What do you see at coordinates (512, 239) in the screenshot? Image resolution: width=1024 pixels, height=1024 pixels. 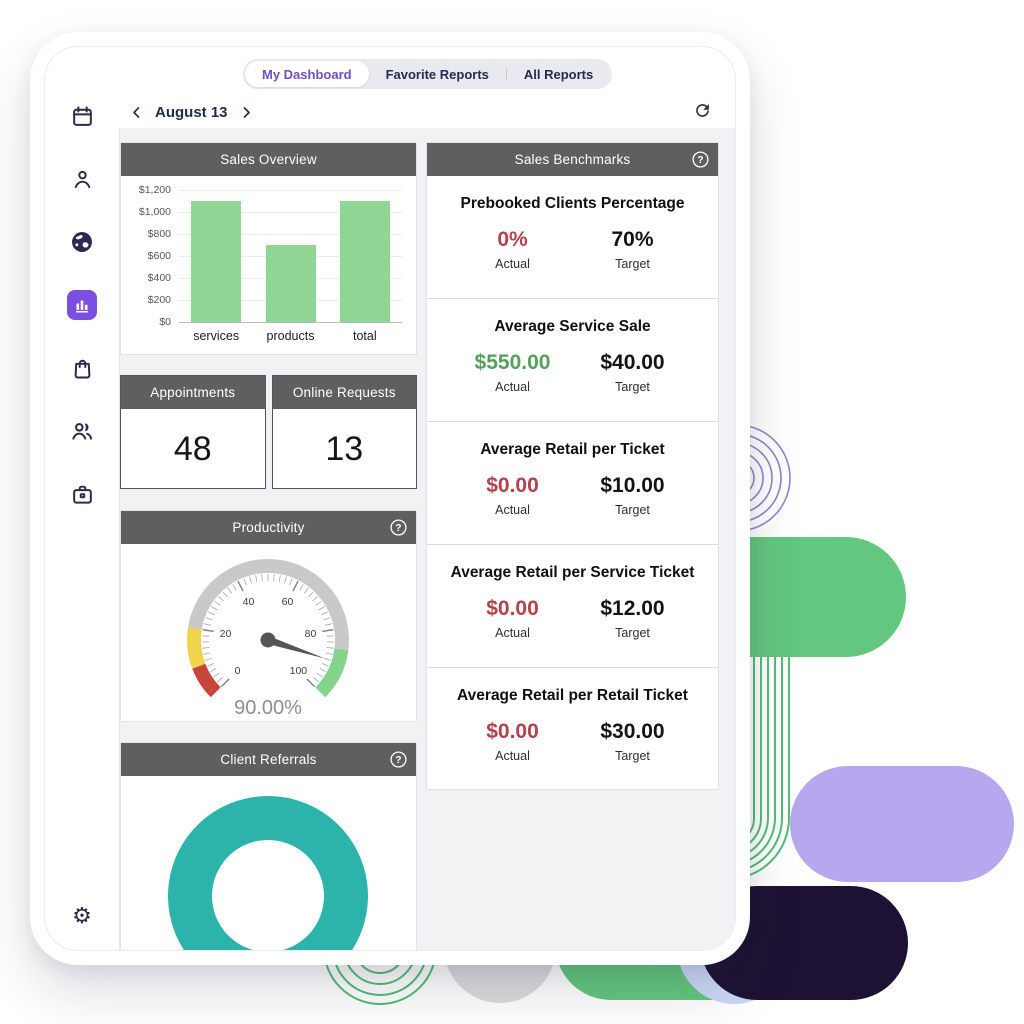 I see `benchmark-actual-value: 0%` at bounding box center [512, 239].